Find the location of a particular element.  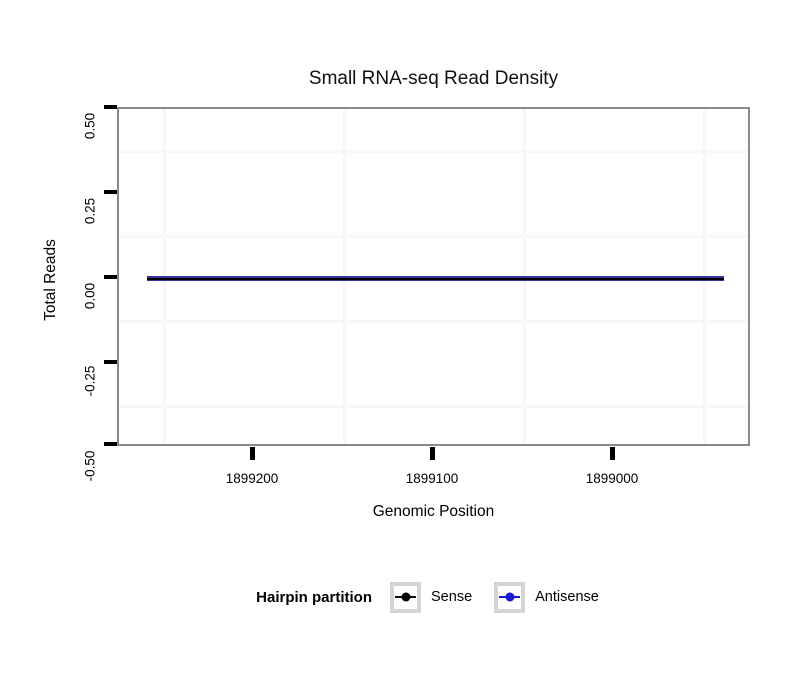

y-tick-label: 0.25 is located at coordinates (90, 211).